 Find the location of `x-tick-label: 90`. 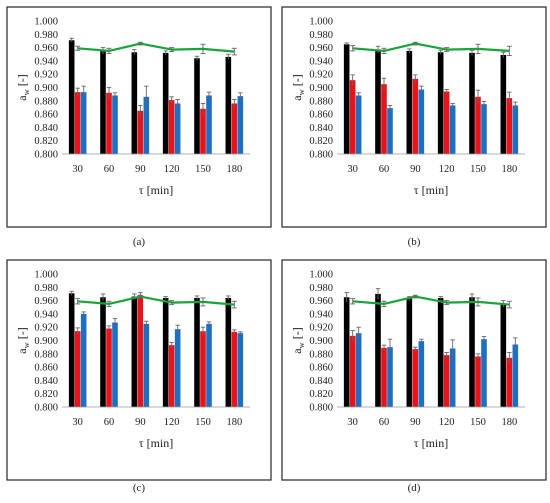

x-tick-label: 90 is located at coordinates (415, 422).